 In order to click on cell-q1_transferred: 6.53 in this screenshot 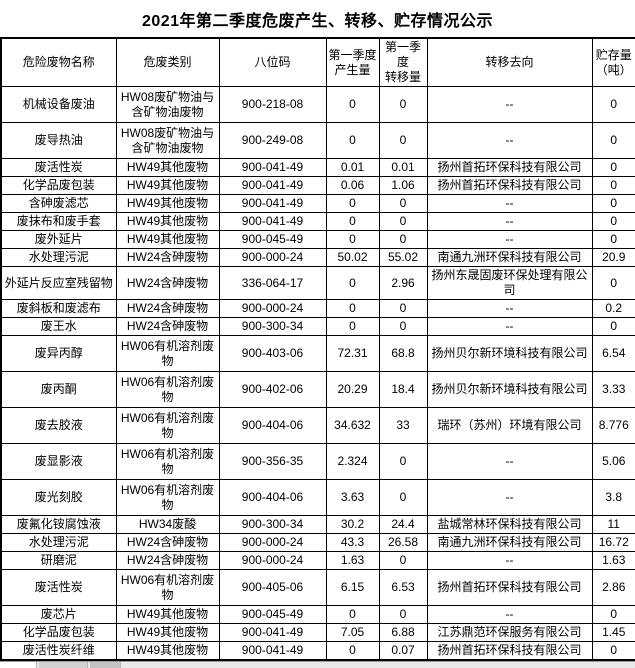, I will do `click(403, 587)`.